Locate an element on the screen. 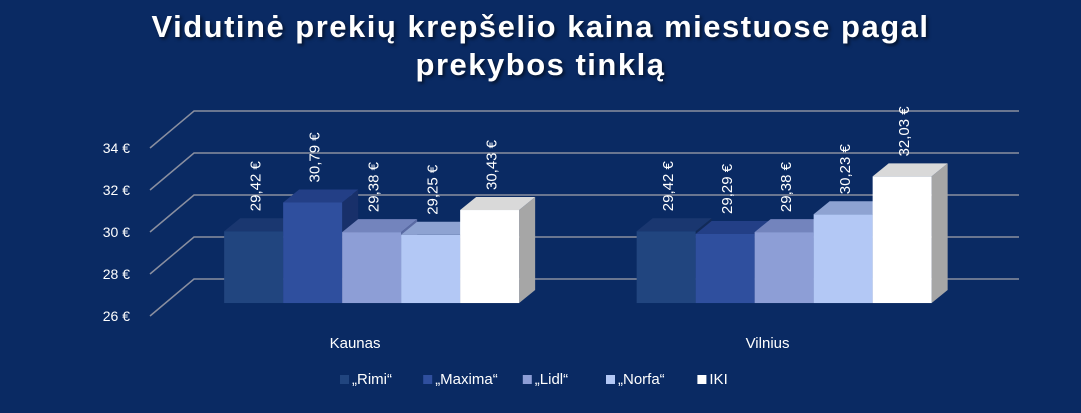 This screenshot has height=413, width=1081. category-label: Vilnius is located at coordinates (768, 343).